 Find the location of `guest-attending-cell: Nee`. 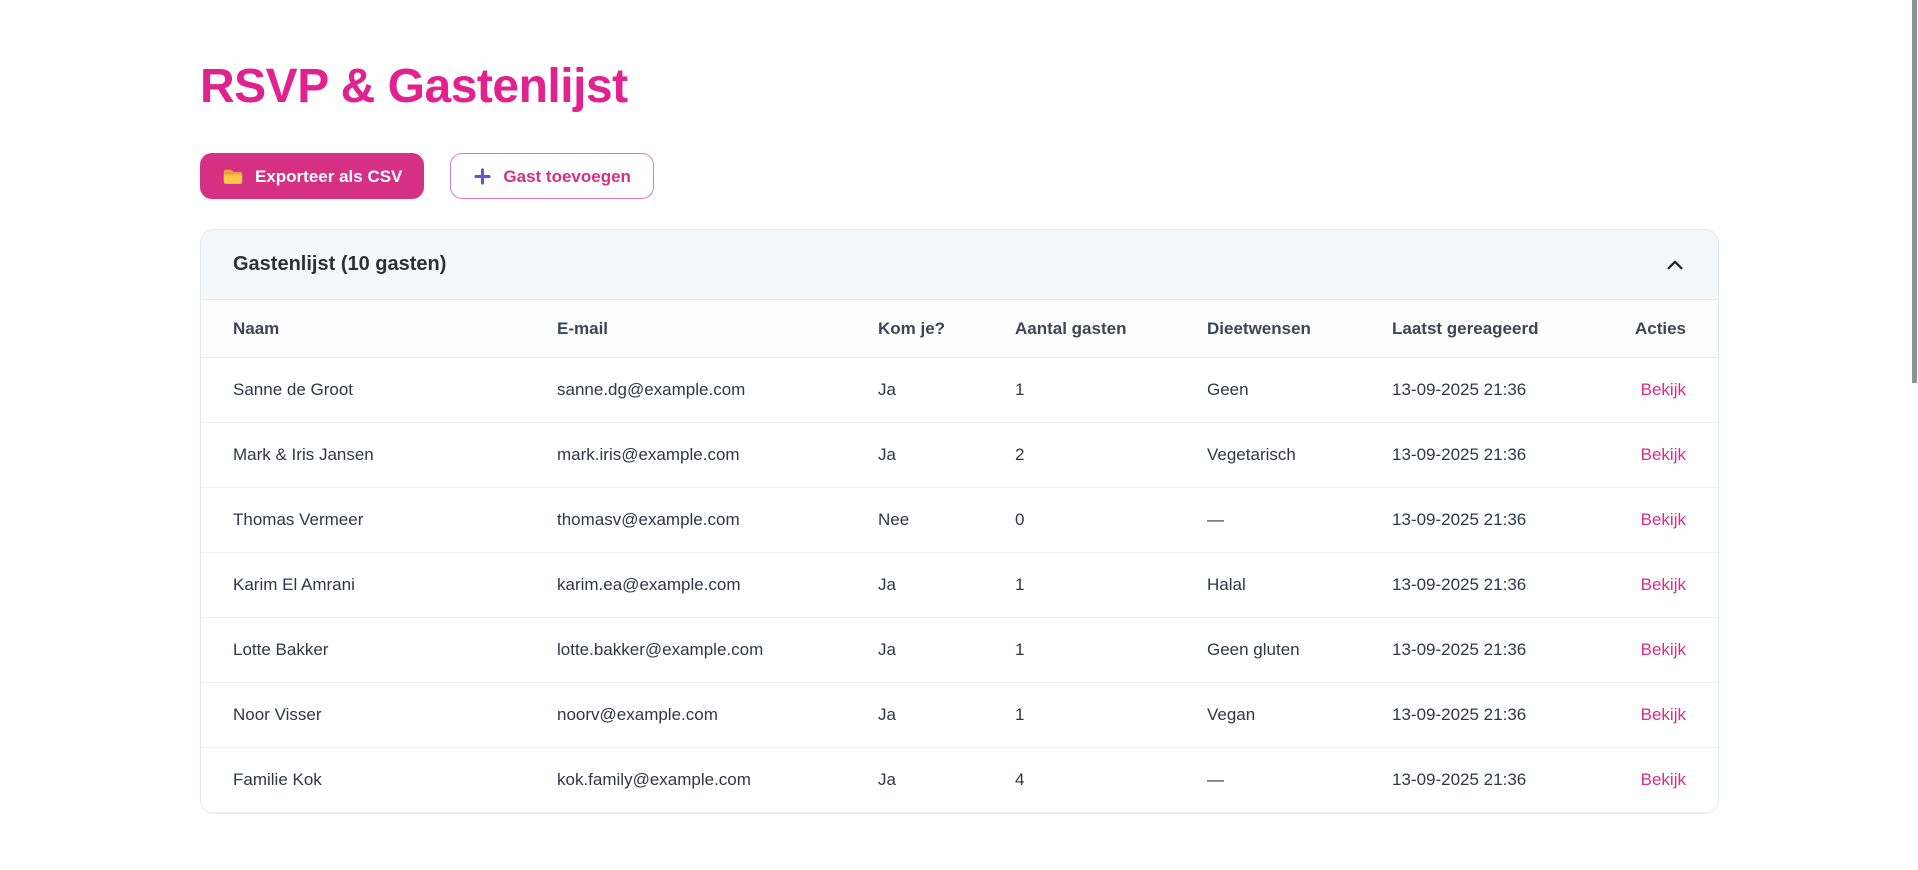

guest-attending-cell: Nee is located at coordinates (894, 519).